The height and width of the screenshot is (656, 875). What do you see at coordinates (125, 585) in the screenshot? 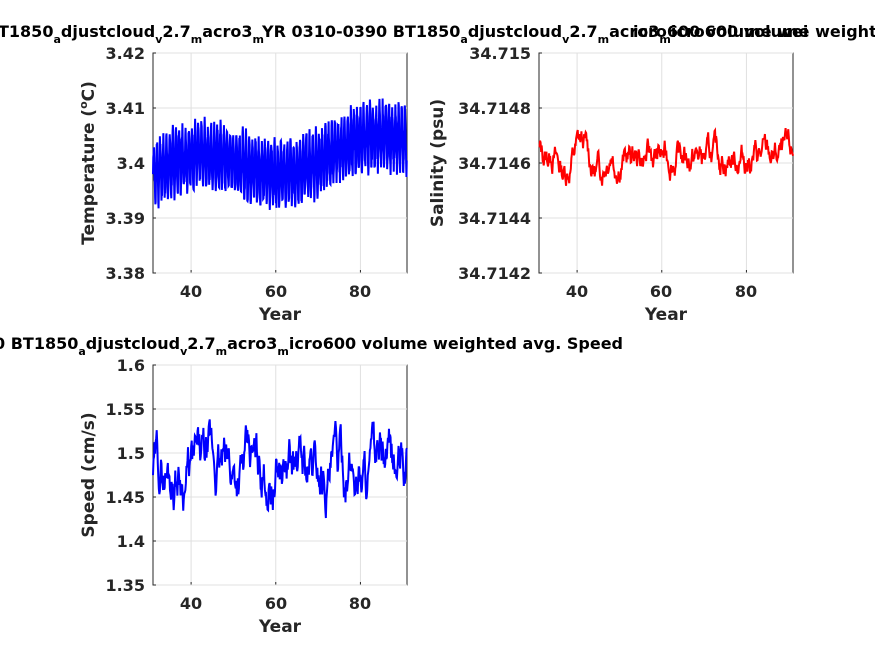
I see `speed-ytick-label: 1.35` at bounding box center [125, 585].